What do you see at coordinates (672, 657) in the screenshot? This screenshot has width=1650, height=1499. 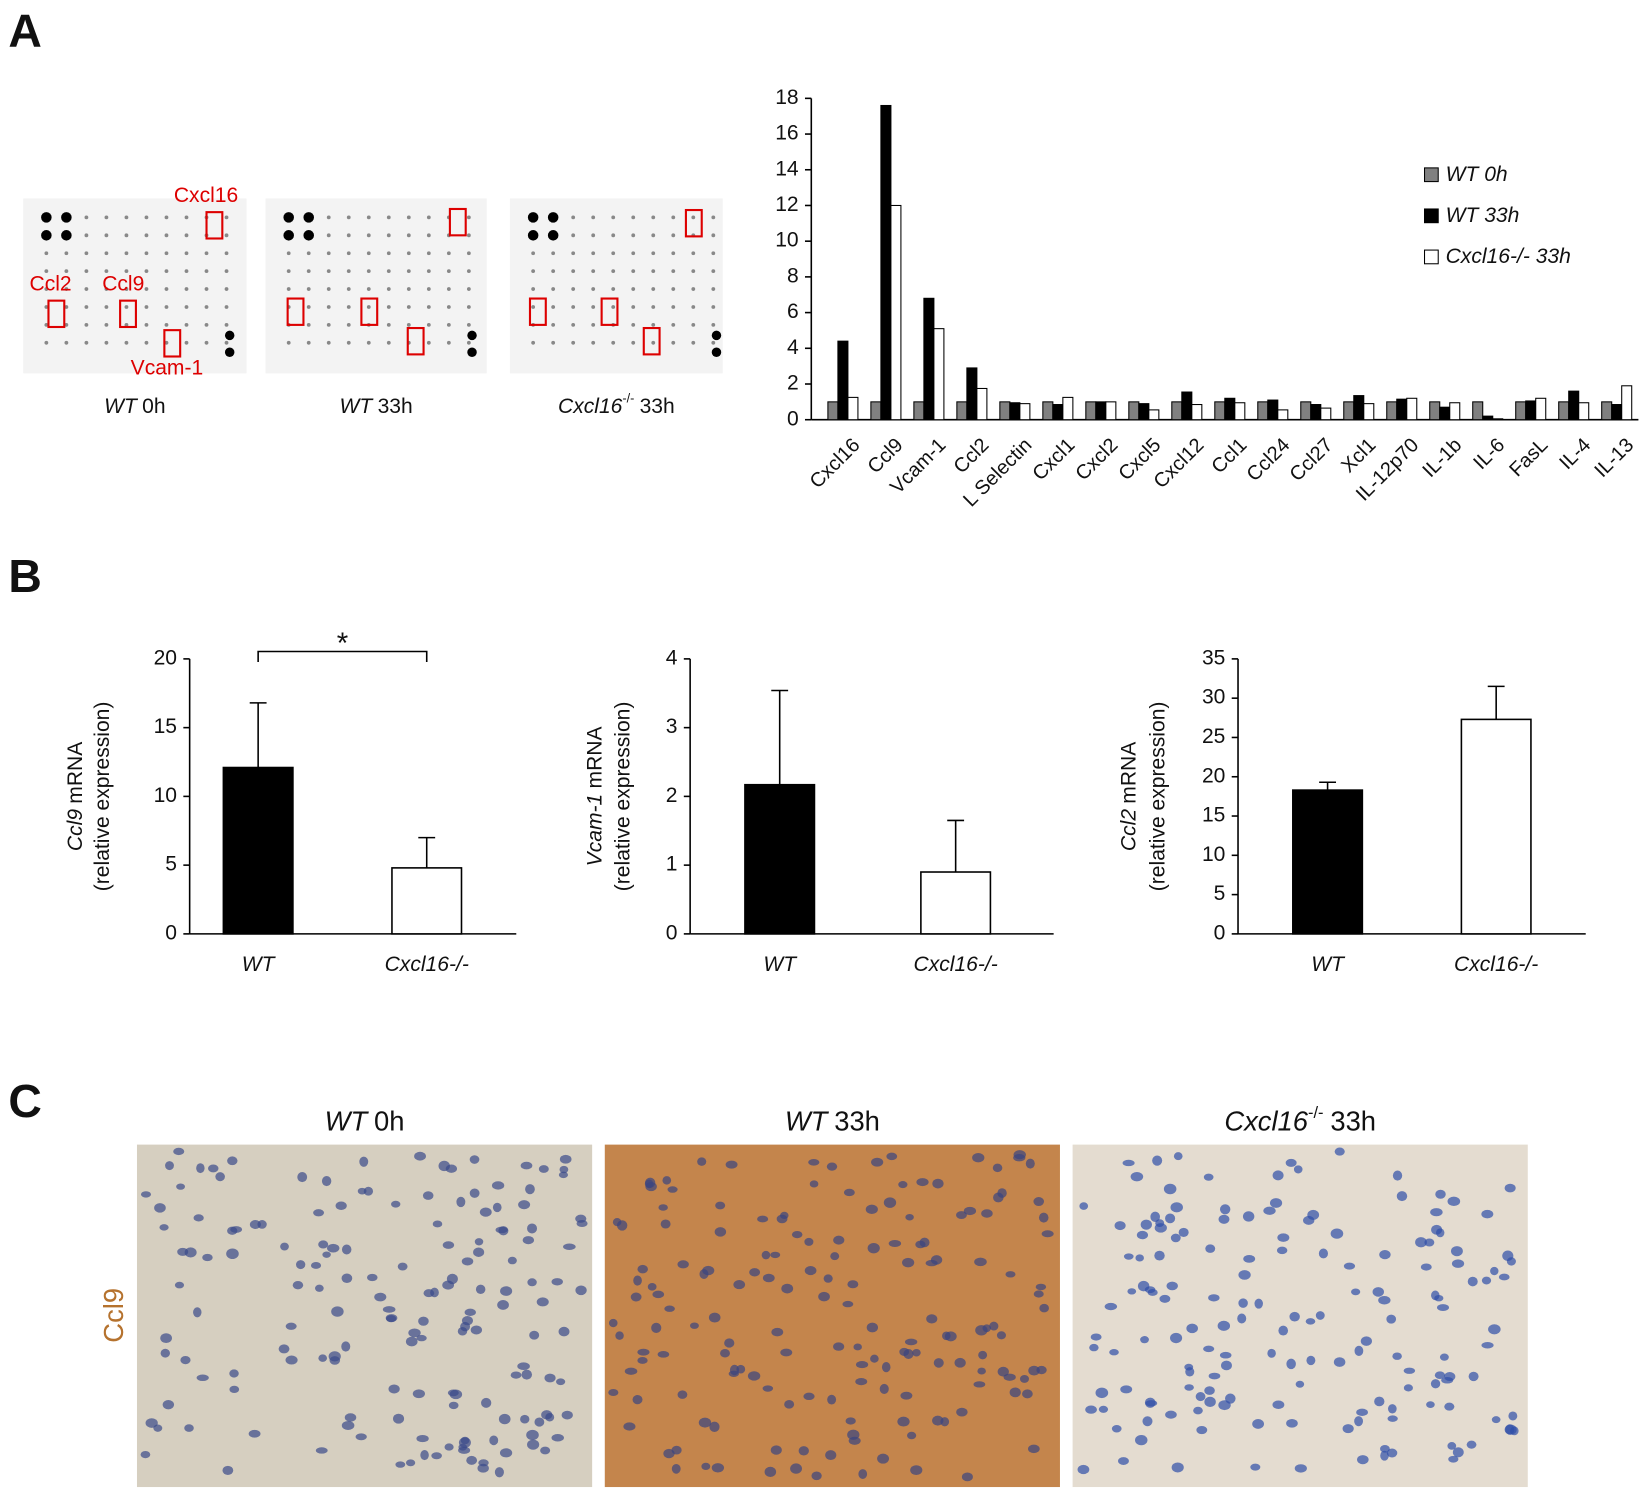 I see `y-tick-label: 4` at bounding box center [672, 657].